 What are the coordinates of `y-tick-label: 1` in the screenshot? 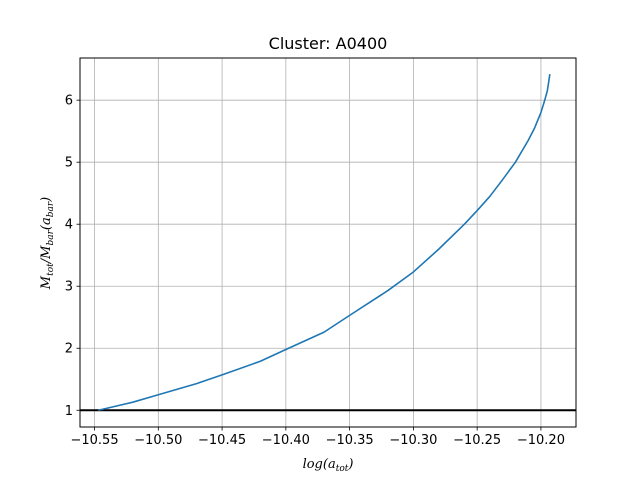 It's located at (69, 411).